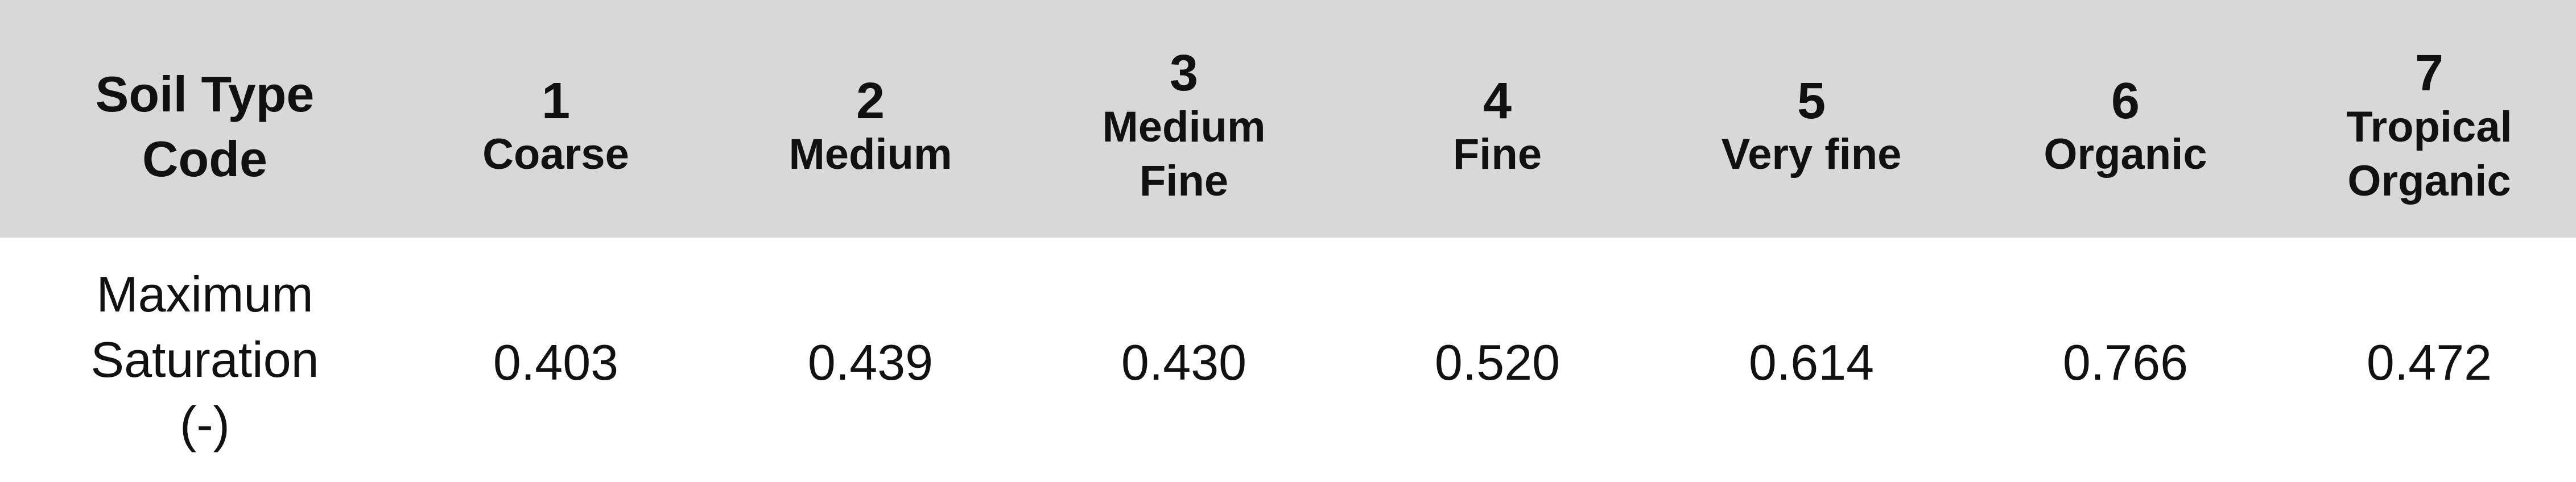 This screenshot has width=2576, height=482. I want to click on header-col-2: 2 Medium, so click(870, 119).